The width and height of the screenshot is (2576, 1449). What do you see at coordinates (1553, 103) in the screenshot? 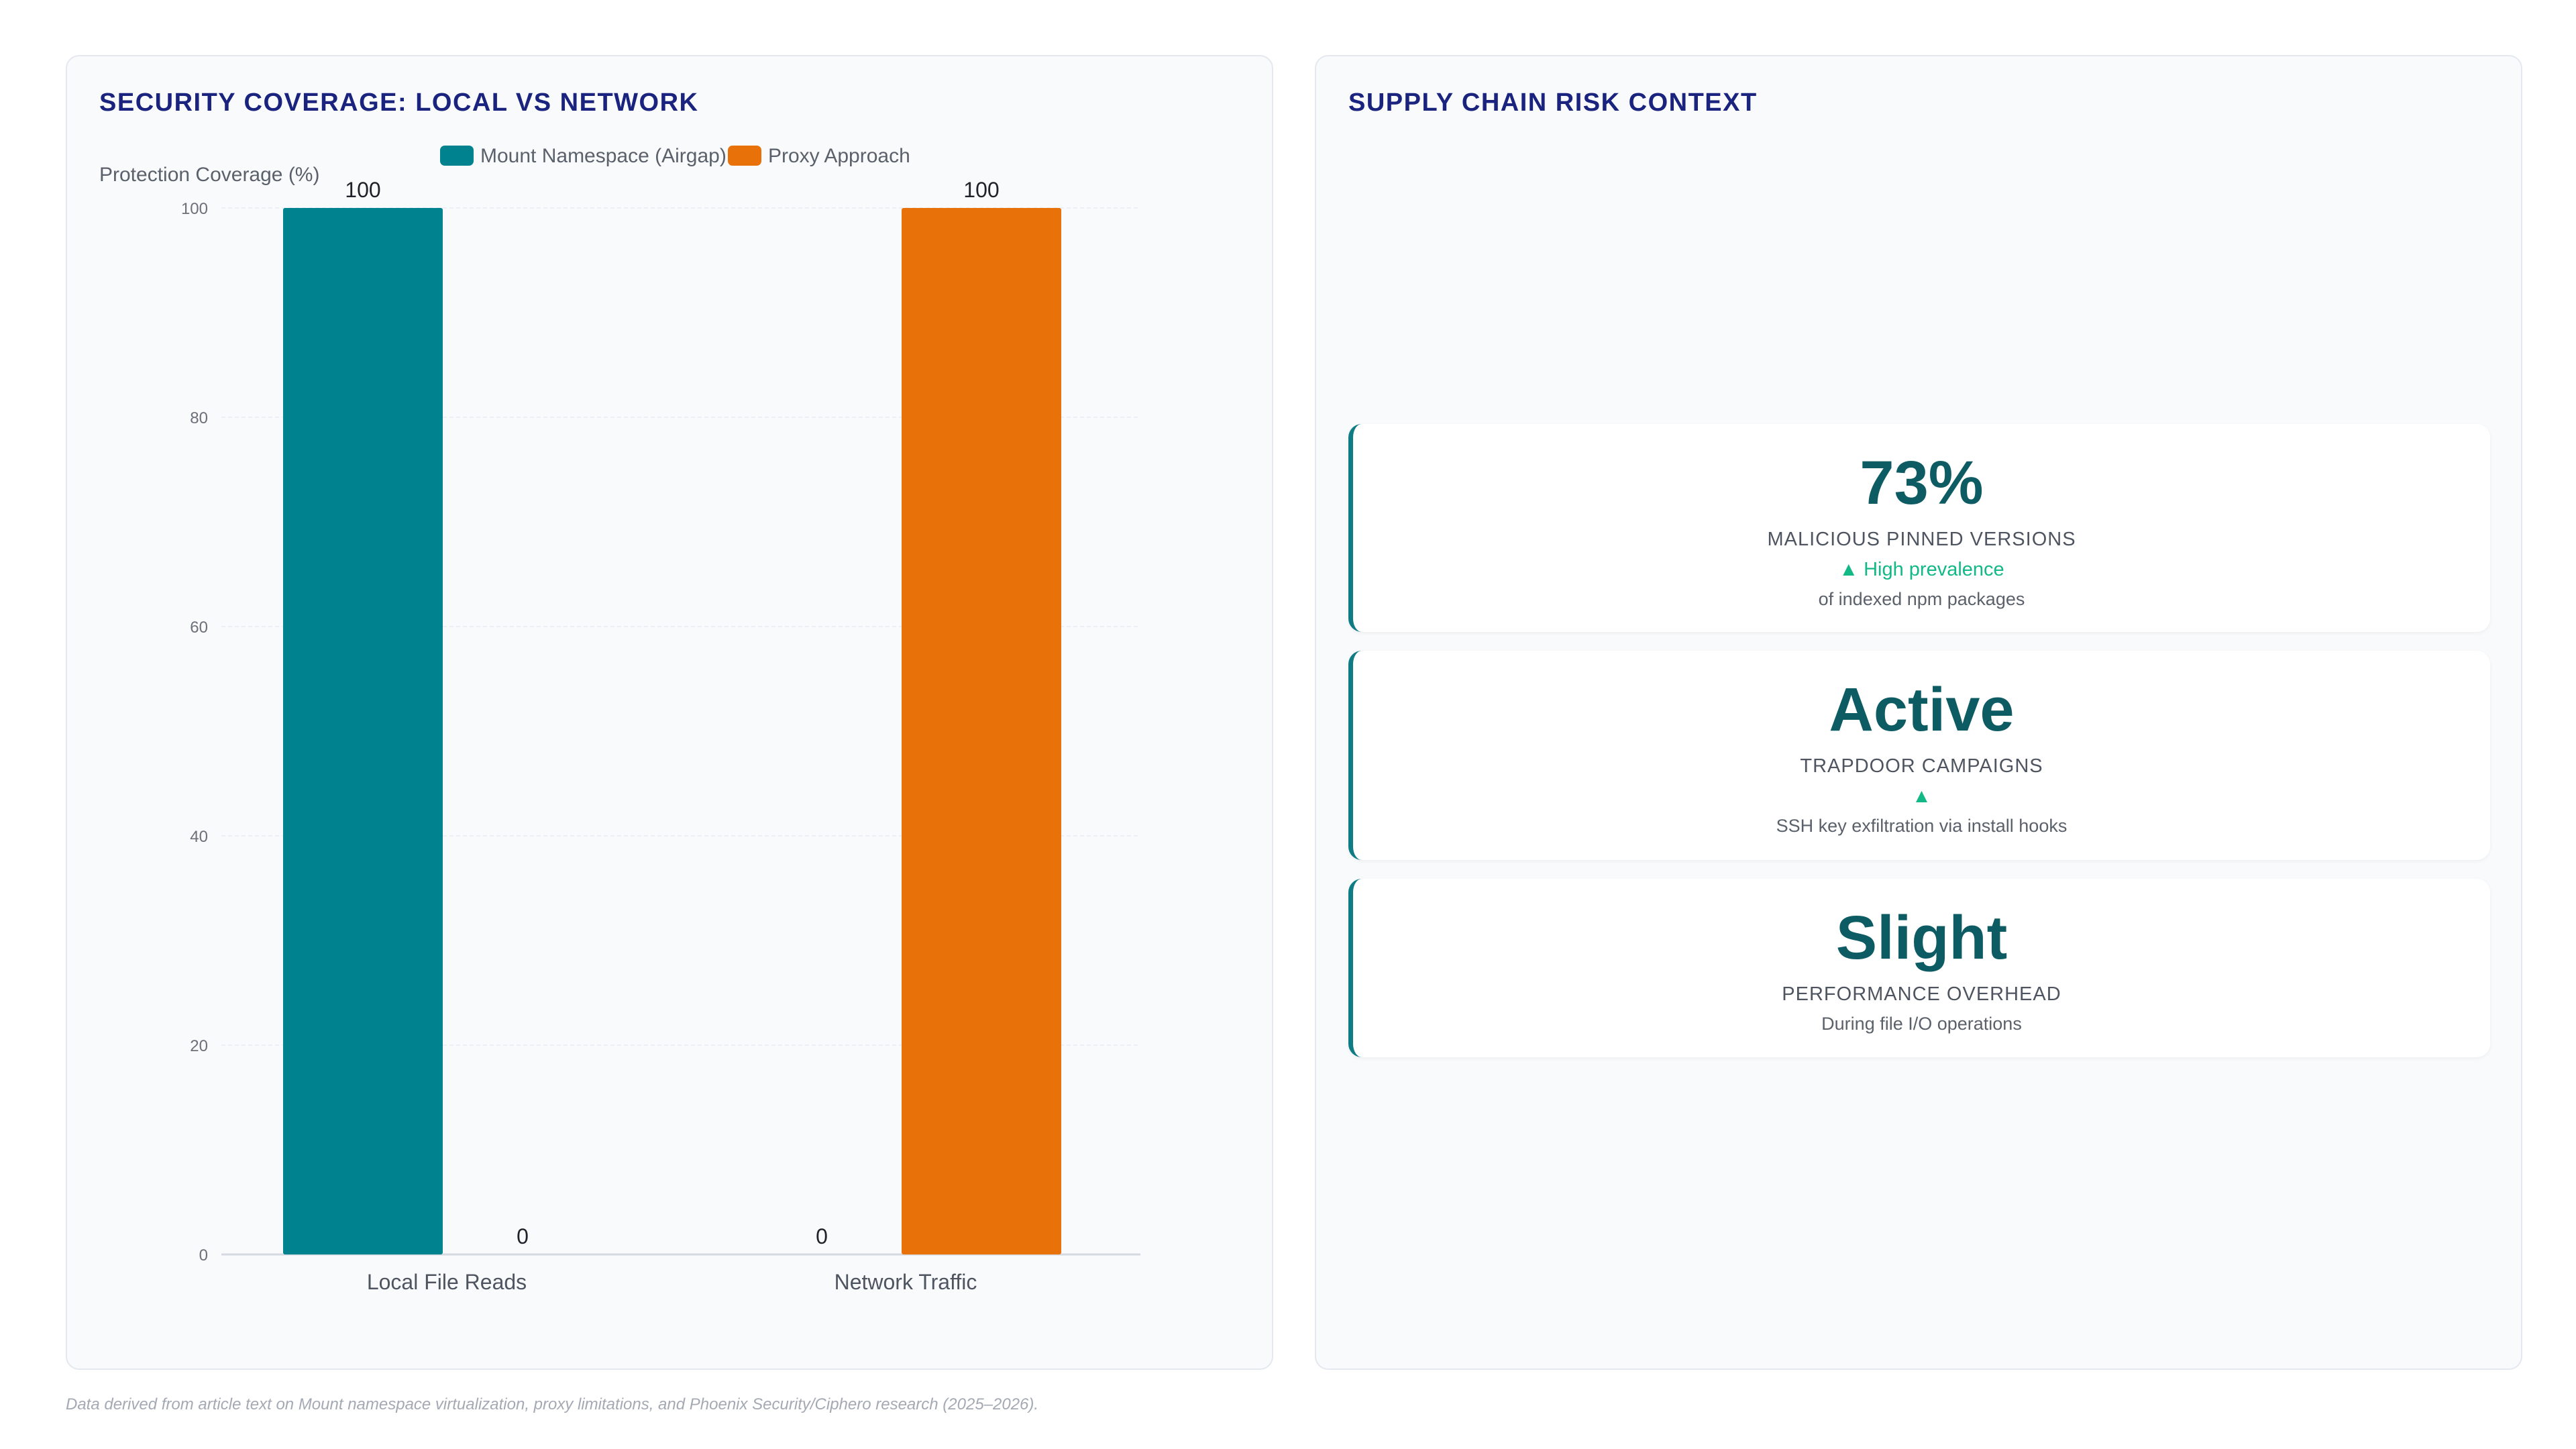
I see `risk-panel-title: SUPPLY CHAIN RISK CONTEXT` at bounding box center [1553, 103].